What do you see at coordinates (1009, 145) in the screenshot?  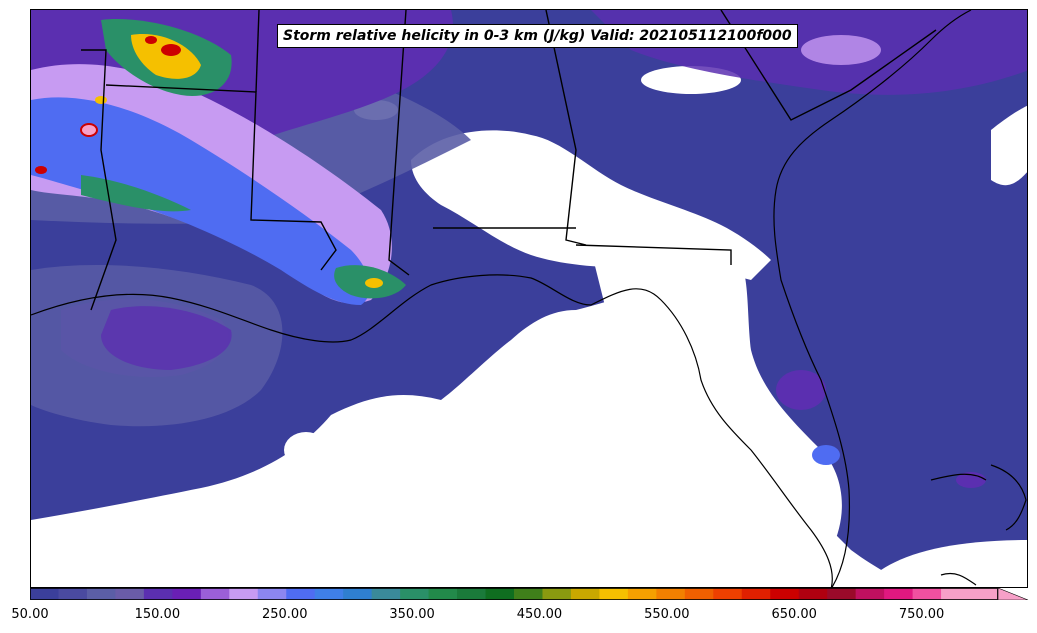 I see `below-threshold-region-atlantic` at bounding box center [1009, 145].